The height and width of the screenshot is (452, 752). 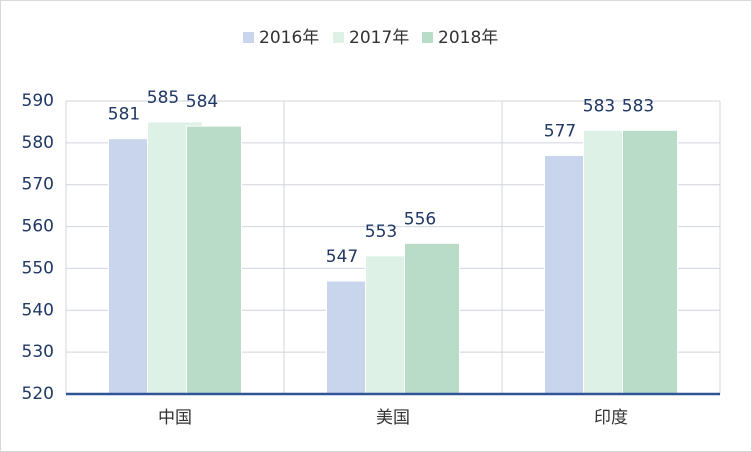 I want to click on value-label: 581, so click(x=124, y=115).